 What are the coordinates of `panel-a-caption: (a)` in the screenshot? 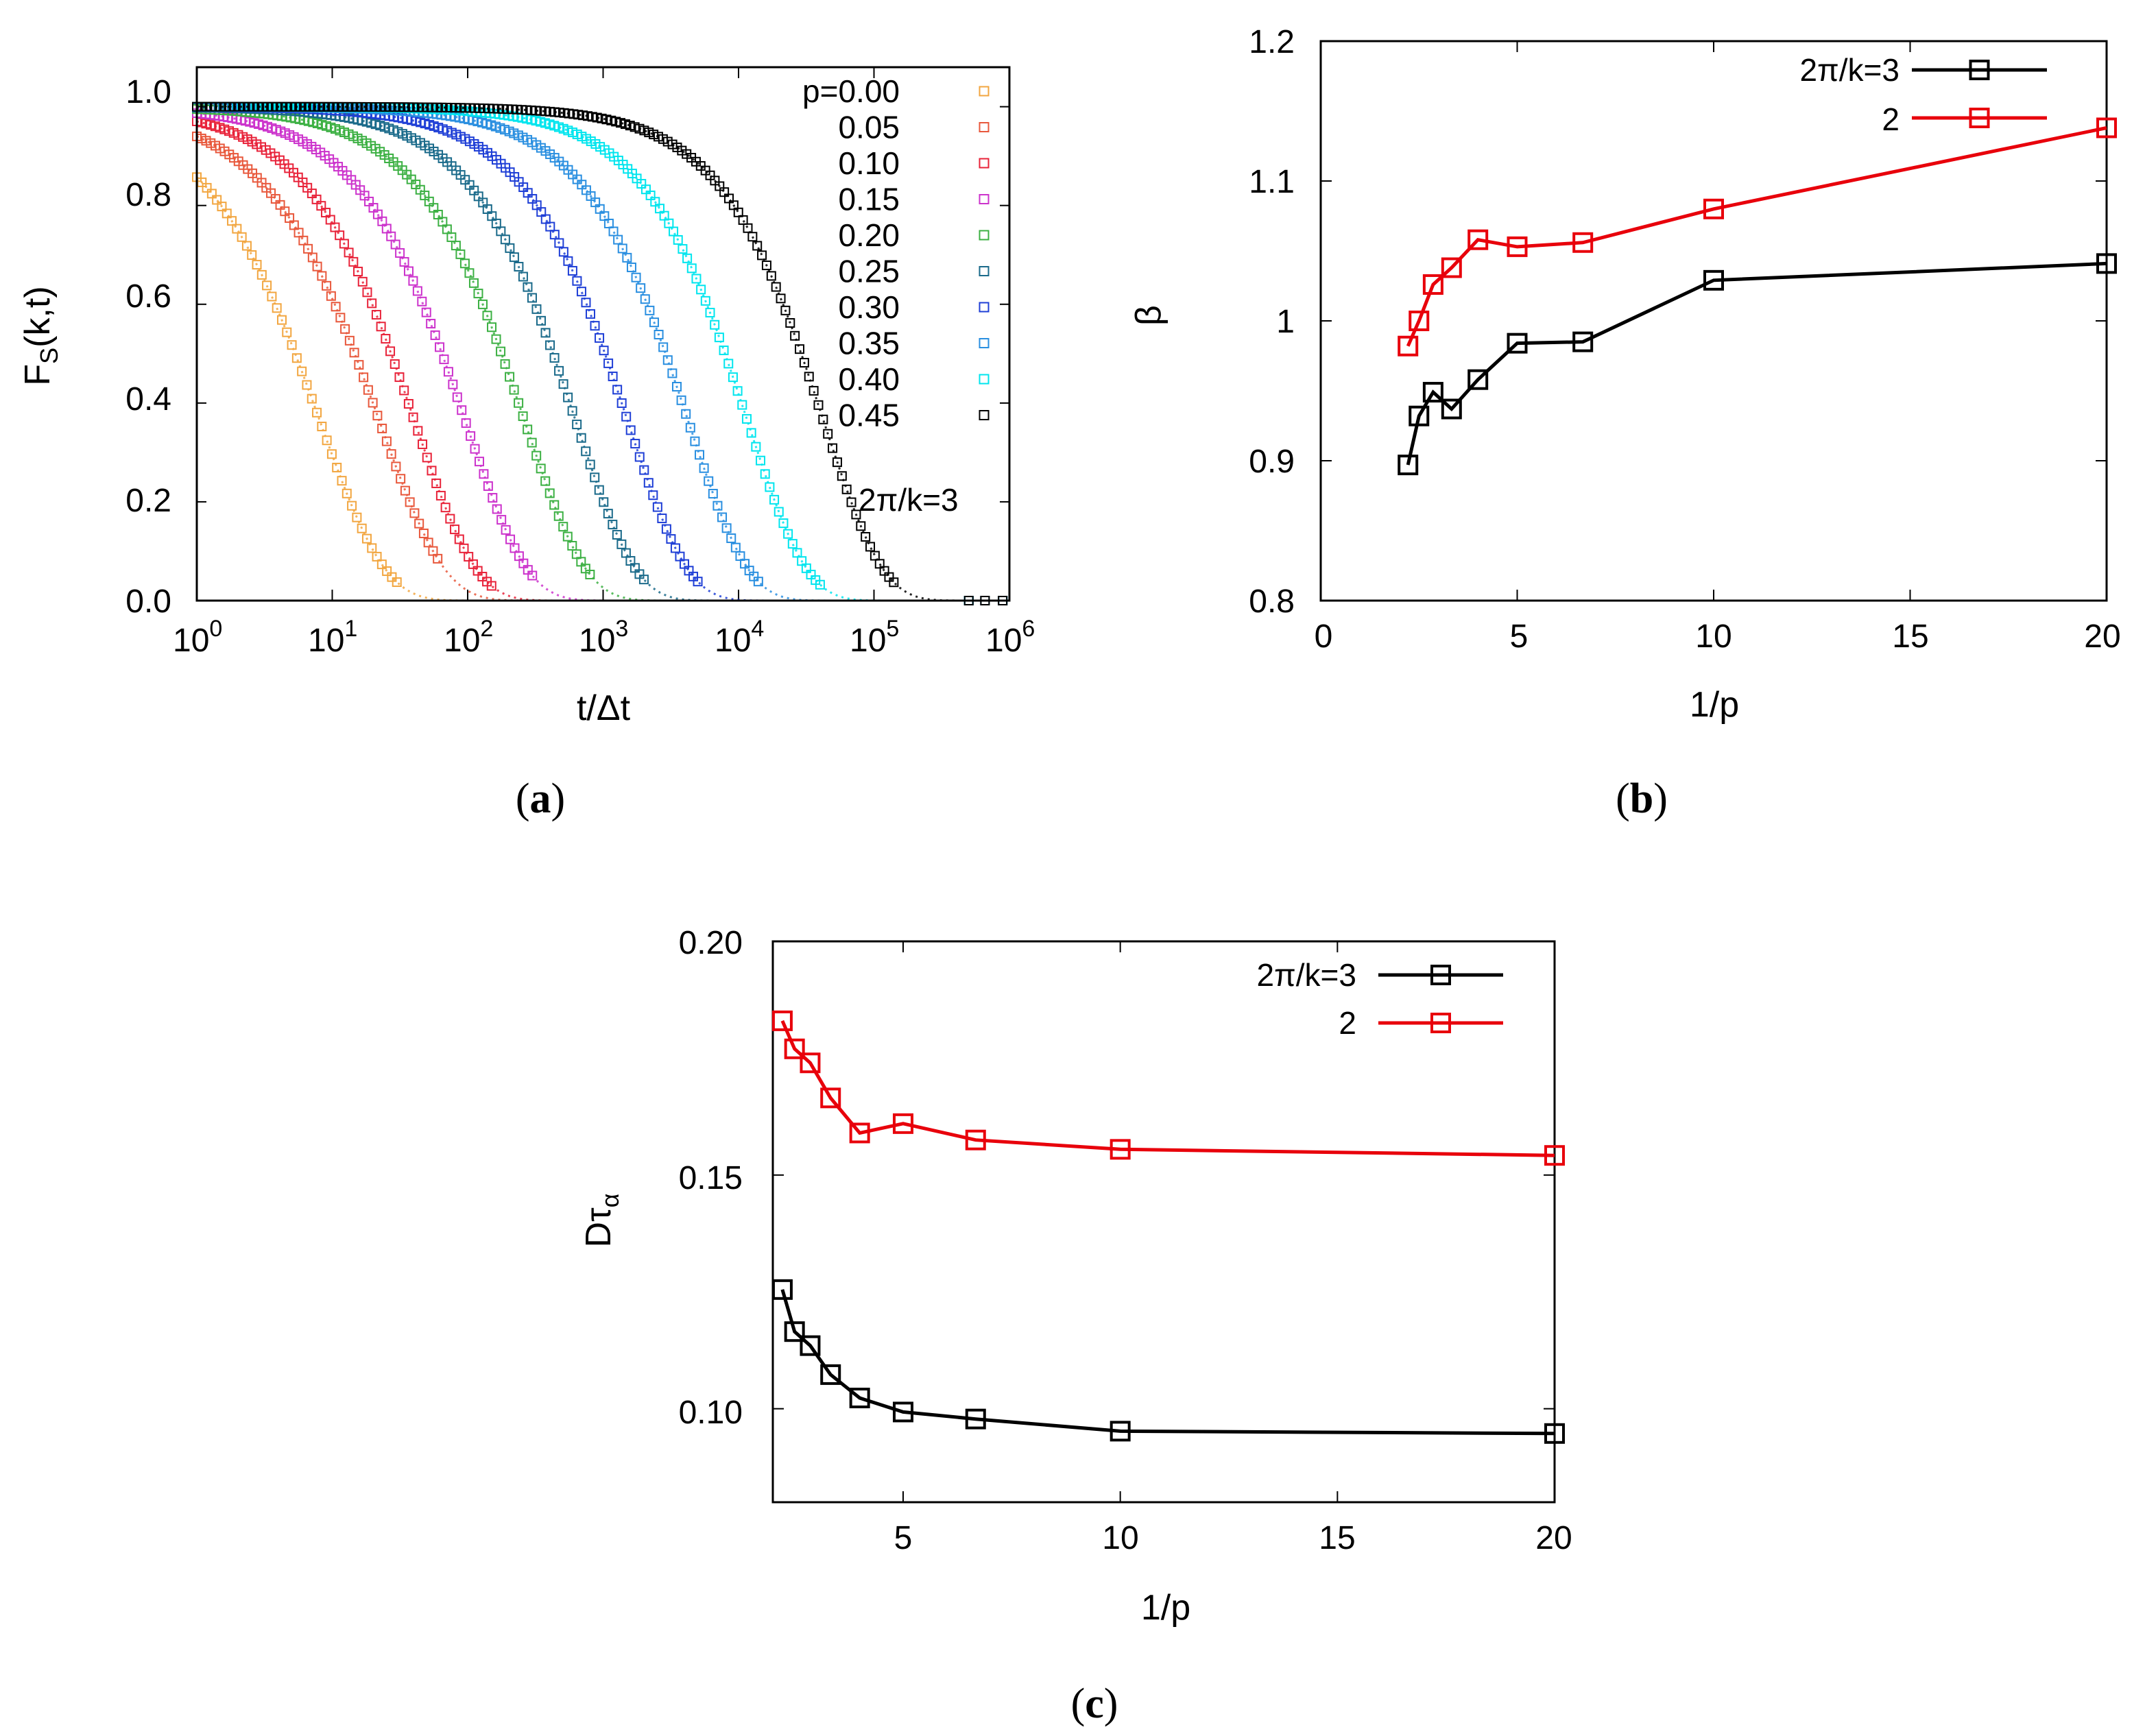 It's located at (540, 799).